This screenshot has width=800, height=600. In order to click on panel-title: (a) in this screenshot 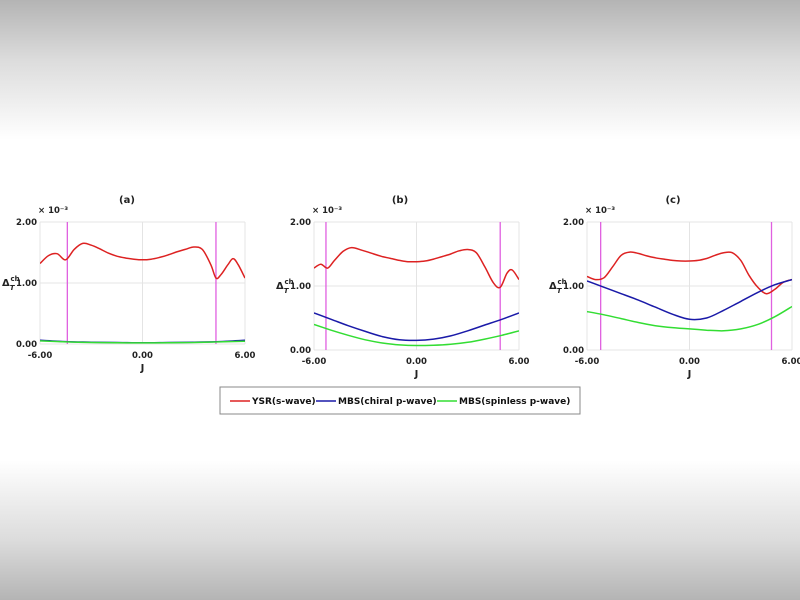, I will do `click(127, 200)`.